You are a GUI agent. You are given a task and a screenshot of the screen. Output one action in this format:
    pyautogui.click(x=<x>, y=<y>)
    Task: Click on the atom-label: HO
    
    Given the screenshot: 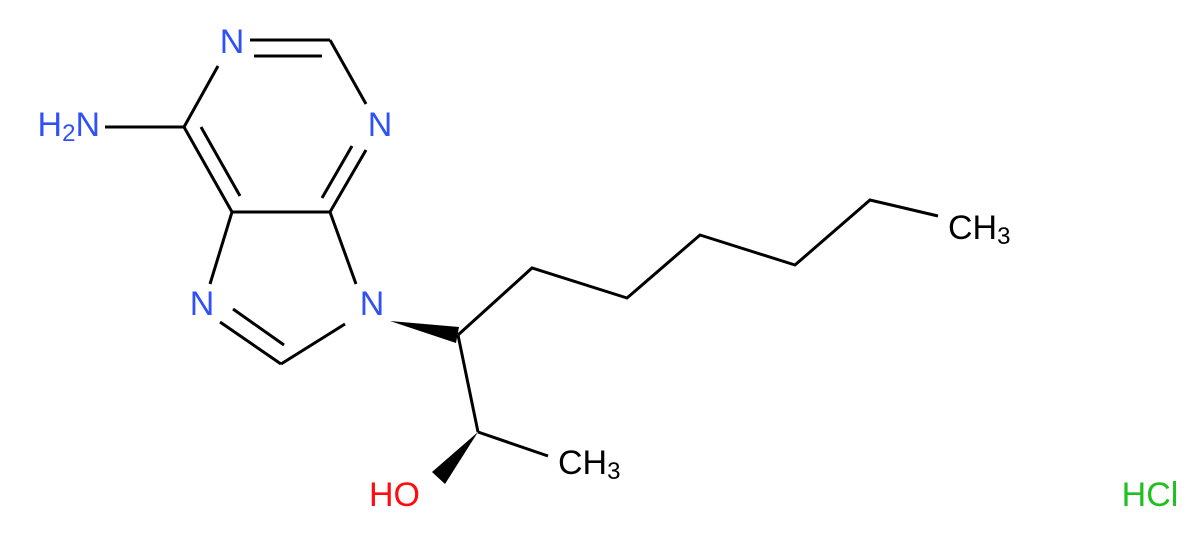 What is the action you would take?
    pyautogui.click(x=394, y=495)
    